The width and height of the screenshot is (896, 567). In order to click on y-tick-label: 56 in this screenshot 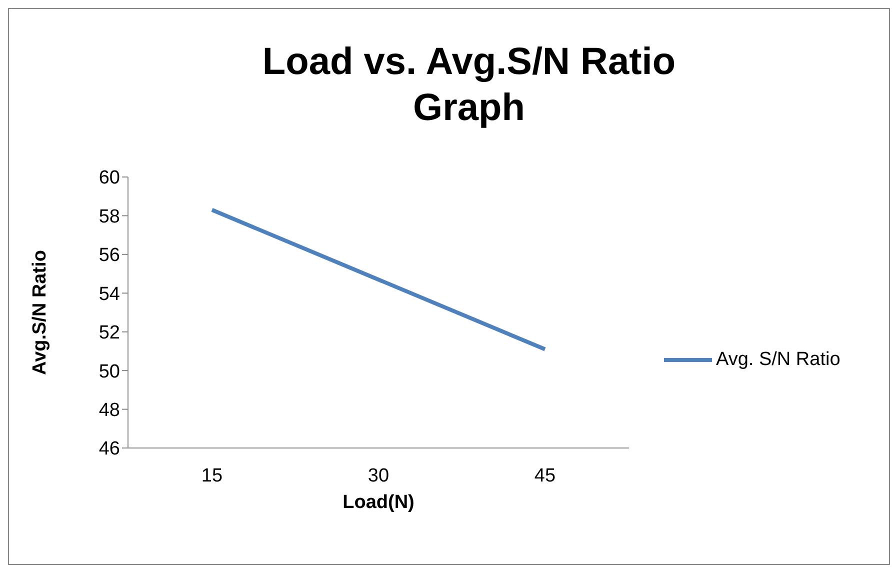, I will do `click(109, 255)`.